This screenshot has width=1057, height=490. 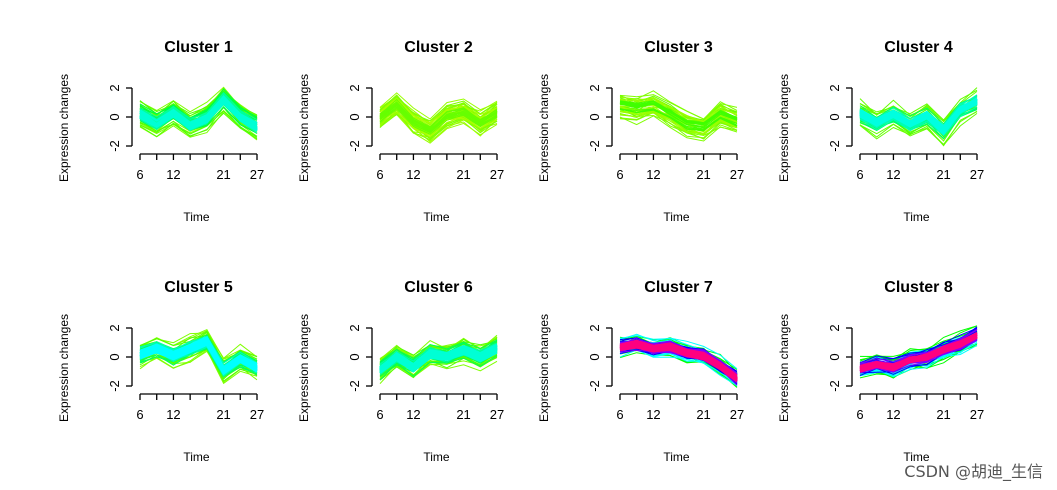 What do you see at coordinates (438, 47) in the screenshot?
I see `panel-title: Cluster 2` at bounding box center [438, 47].